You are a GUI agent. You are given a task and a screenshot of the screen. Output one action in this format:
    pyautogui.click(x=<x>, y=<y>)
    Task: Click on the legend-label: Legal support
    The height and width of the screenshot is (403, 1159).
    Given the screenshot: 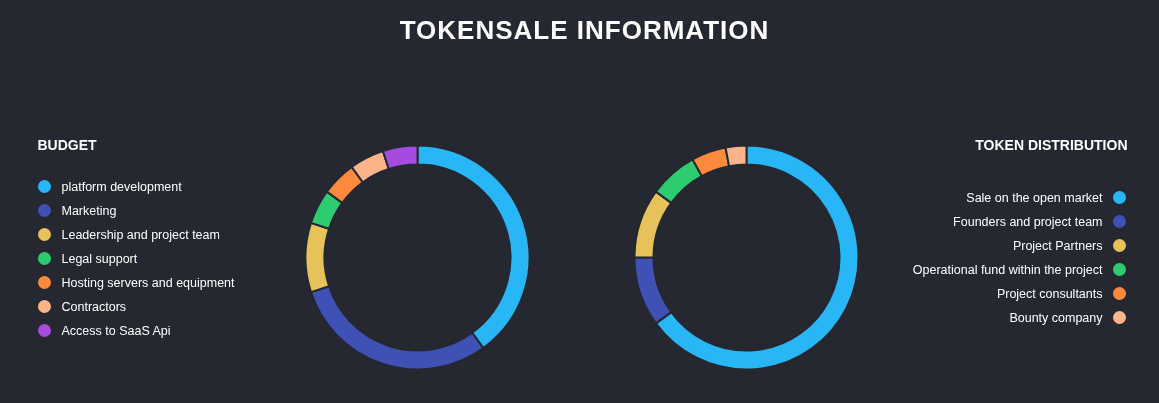 What is the action you would take?
    pyautogui.click(x=99, y=258)
    